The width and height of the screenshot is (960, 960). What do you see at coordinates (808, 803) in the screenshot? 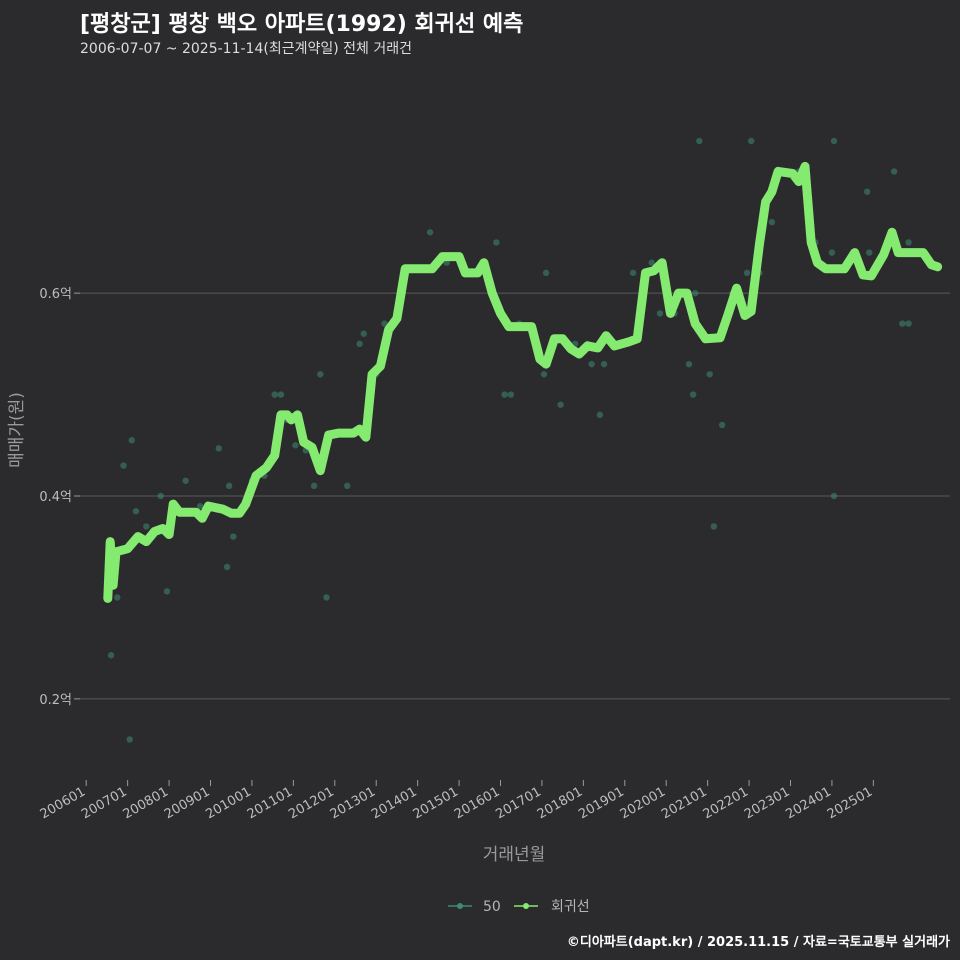
I see `x-tick-label-18: 202401` at bounding box center [808, 803].